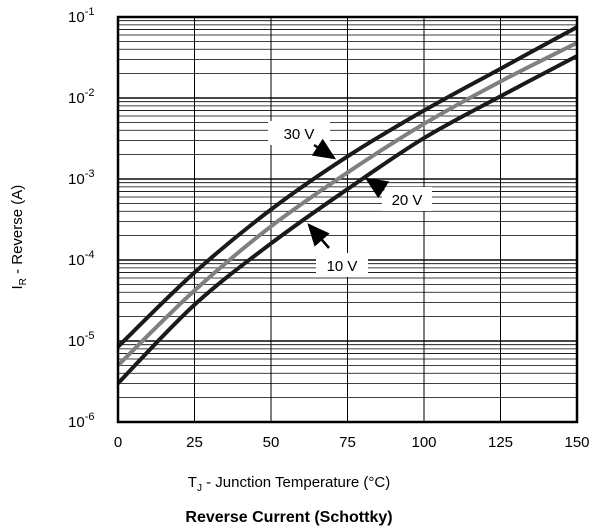 This screenshot has width=592, height=531. I want to click on x-tick-label: 0, so click(118, 442).